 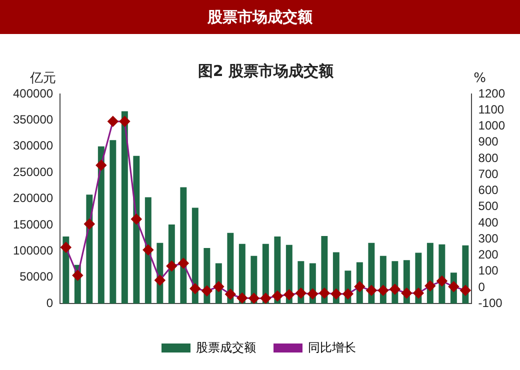 I want to click on y-tick-label: 50000, so click(x=37, y=277).